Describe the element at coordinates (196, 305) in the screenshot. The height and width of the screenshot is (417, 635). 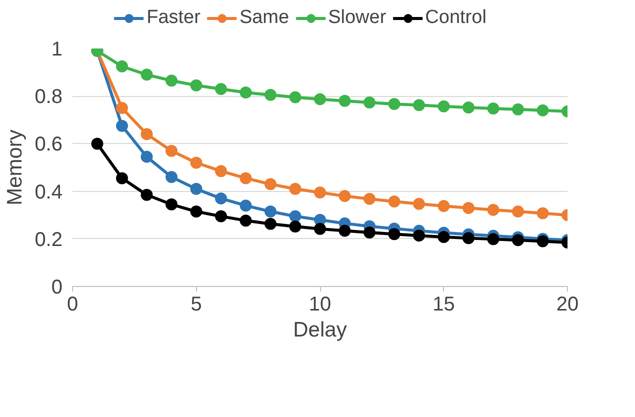
I see `x-tick-label: 5` at that location.